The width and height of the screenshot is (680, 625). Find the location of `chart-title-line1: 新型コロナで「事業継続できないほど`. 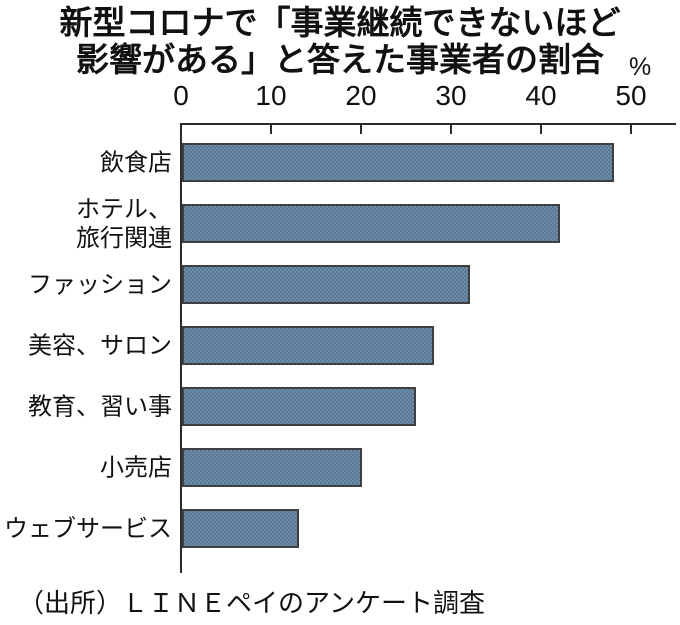

chart-title-line1: 新型コロナで「事業継続できないほど is located at coordinates (340, 22).